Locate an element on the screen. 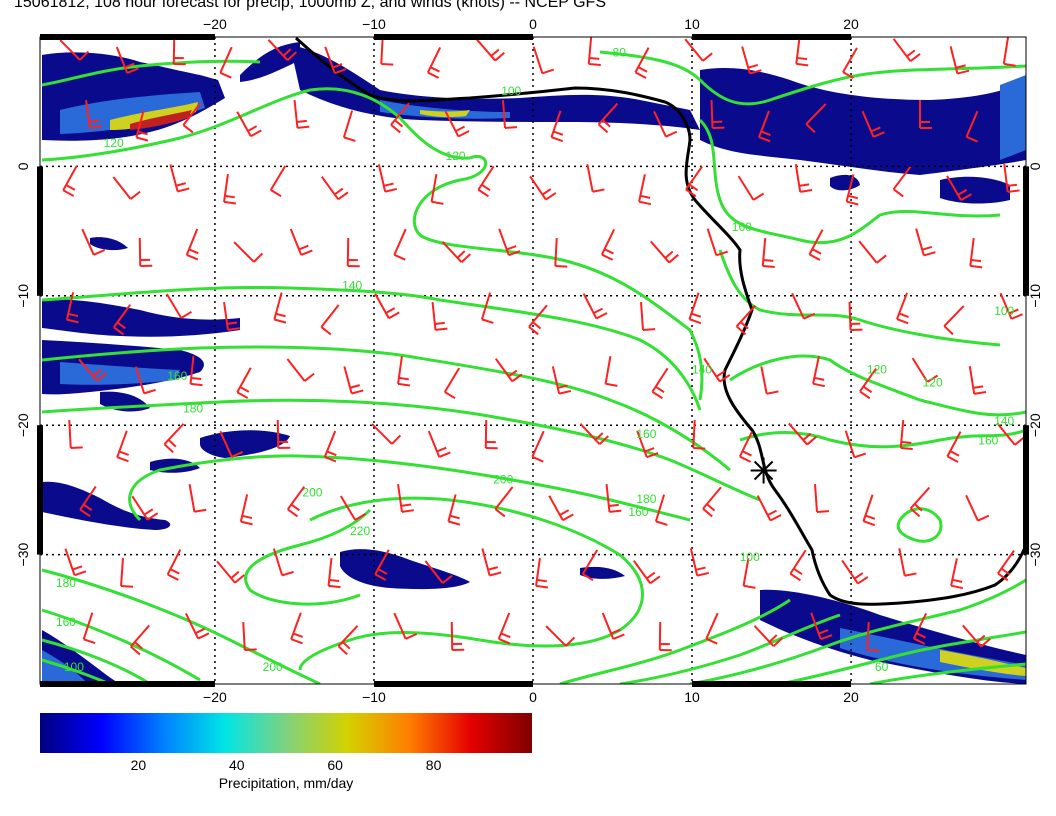  contour-label: 100 is located at coordinates (511, 91).